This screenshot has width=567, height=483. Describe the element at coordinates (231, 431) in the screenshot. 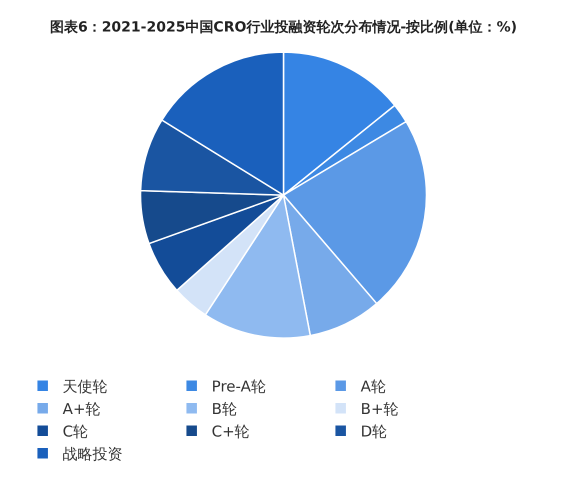

I see `legend-label: C+轮` at that location.